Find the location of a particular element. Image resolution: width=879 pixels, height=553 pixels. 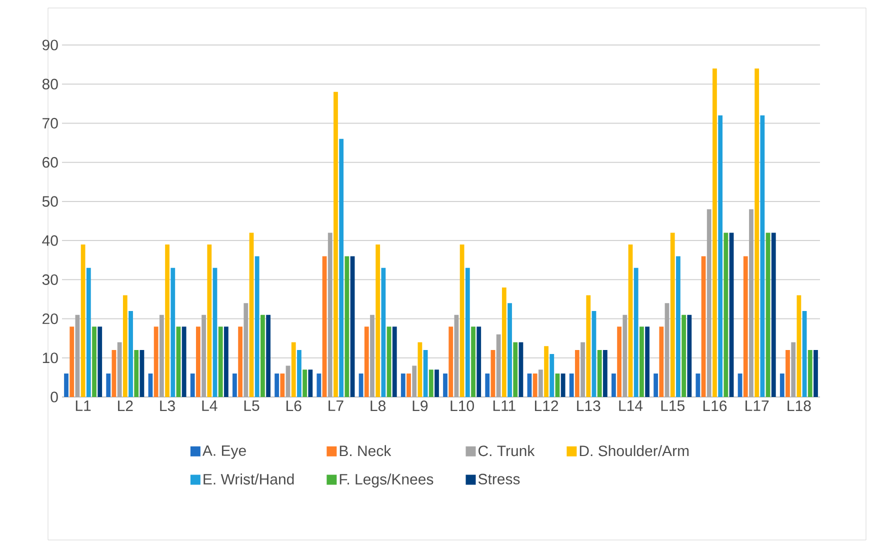

x-tick-label: L11 is located at coordinates (504, 405).